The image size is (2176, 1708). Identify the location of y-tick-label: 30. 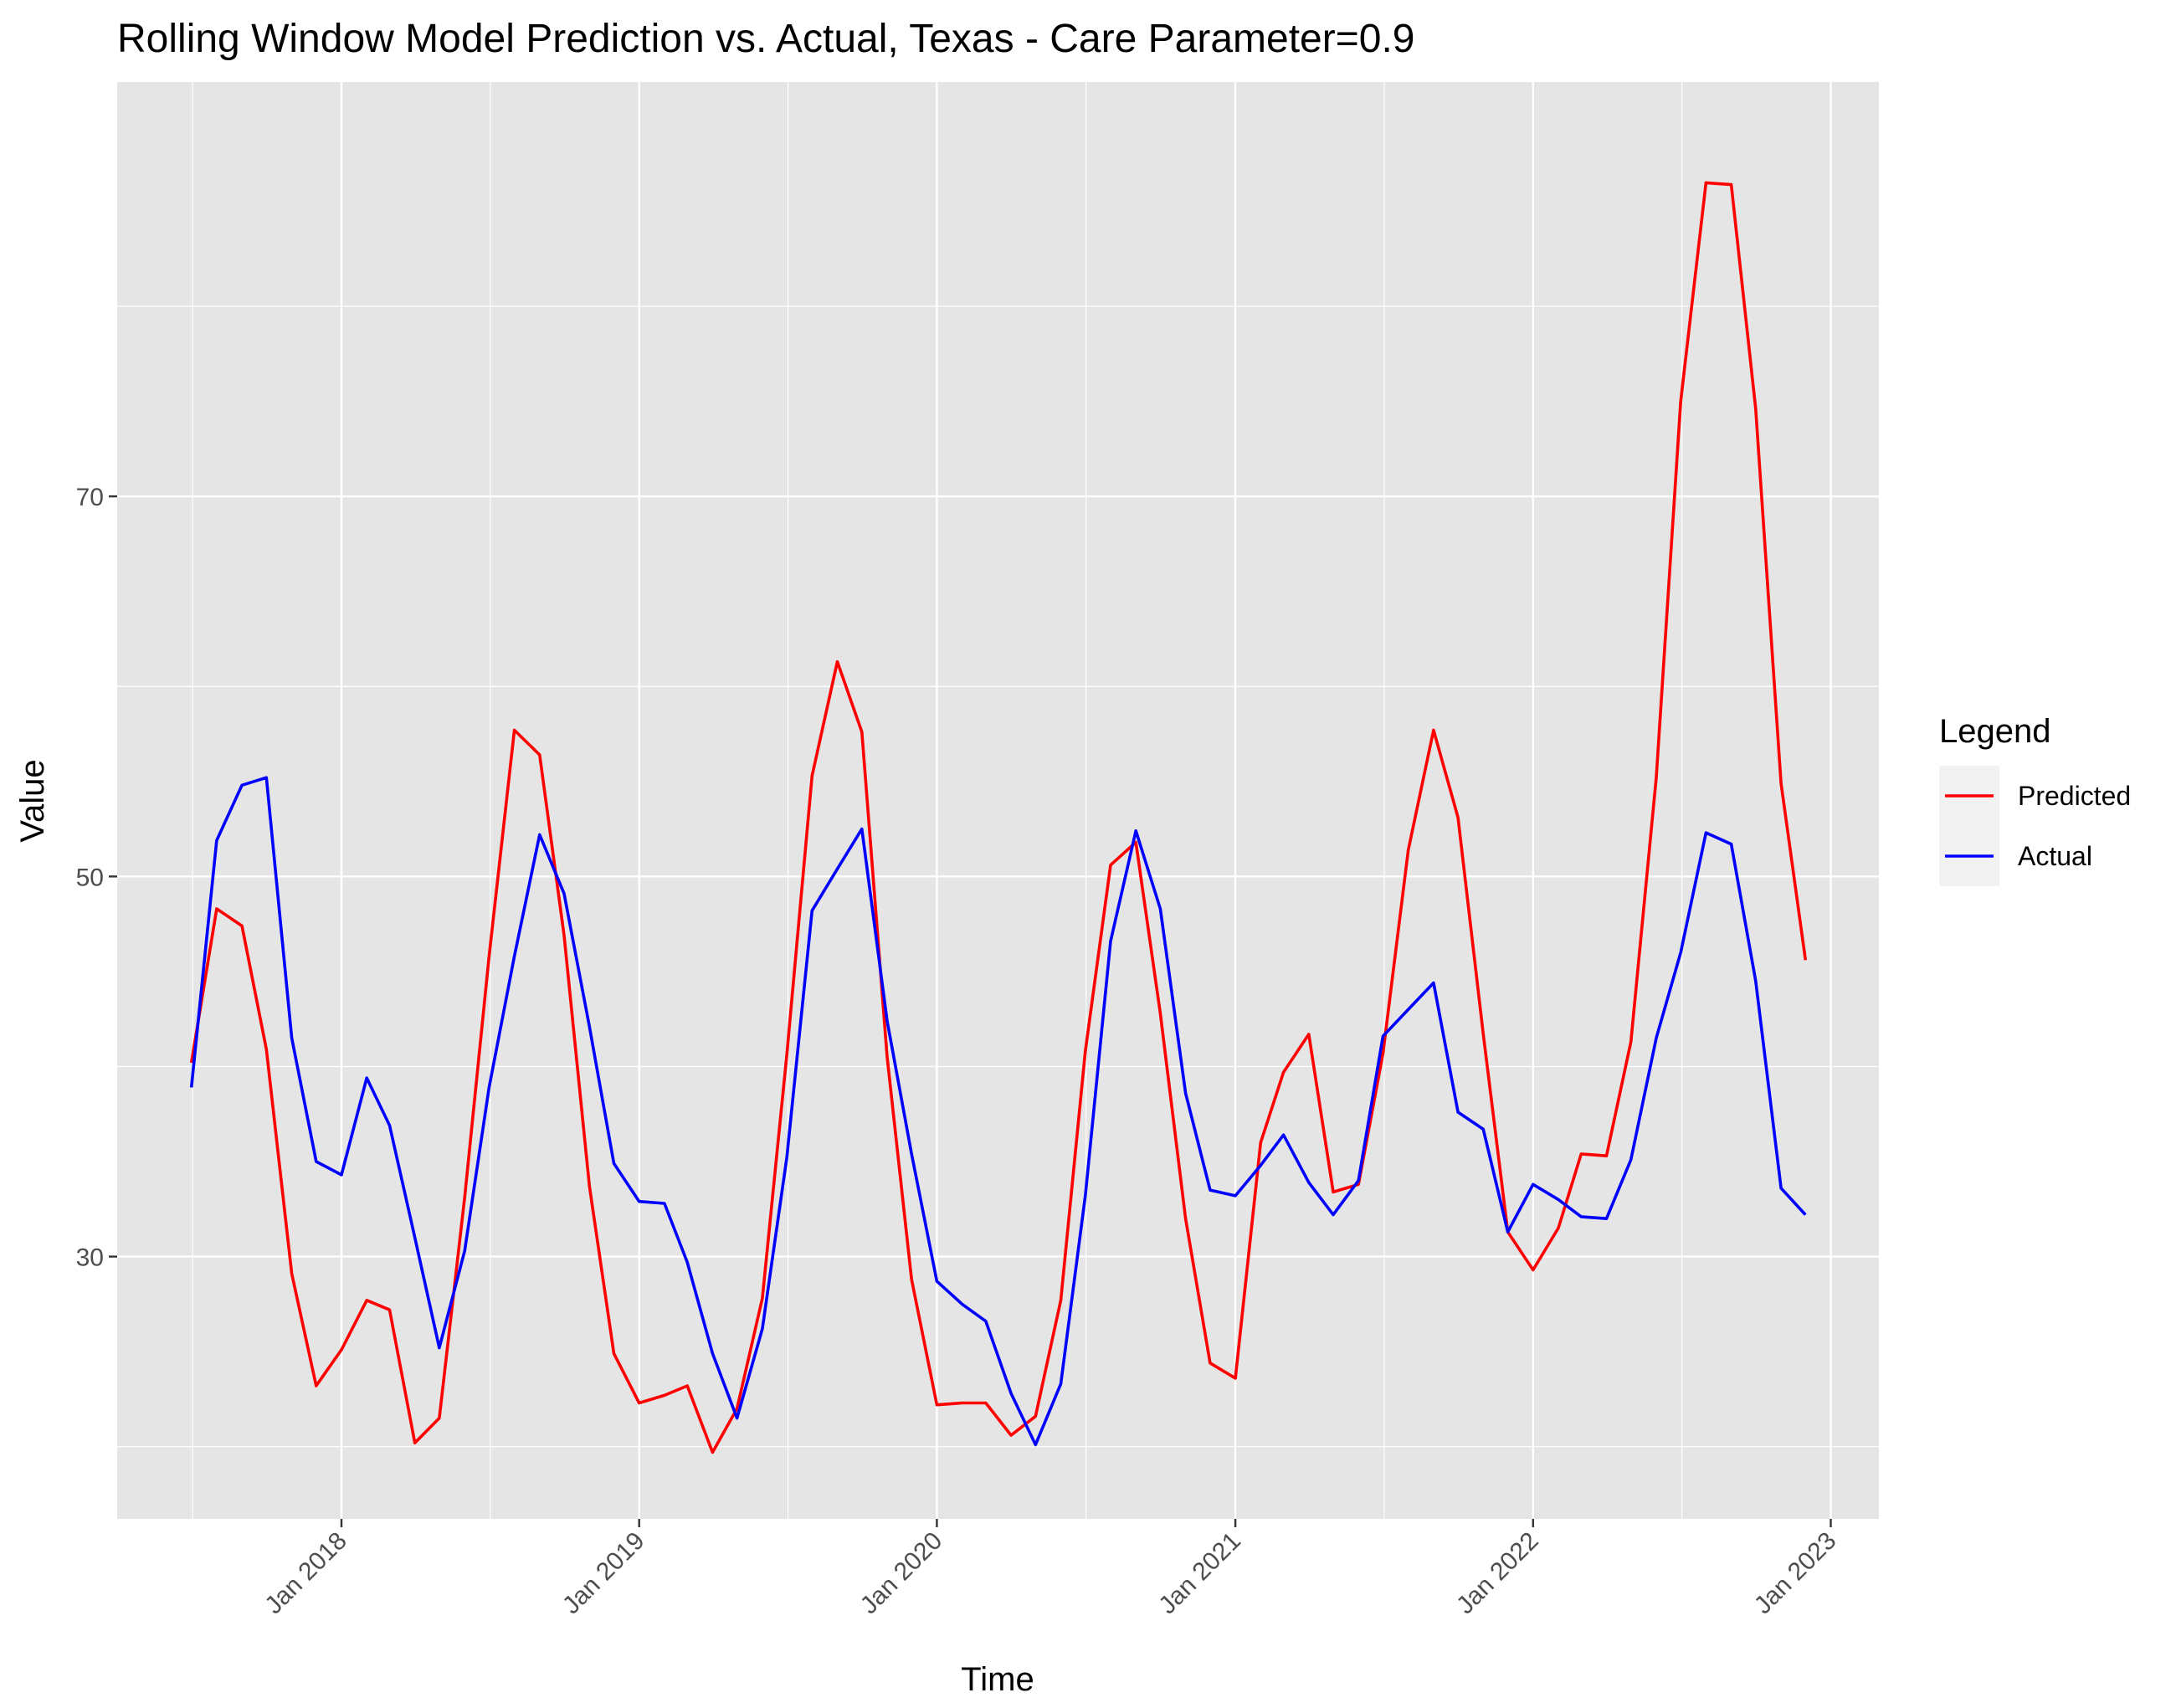
(90, 1258).